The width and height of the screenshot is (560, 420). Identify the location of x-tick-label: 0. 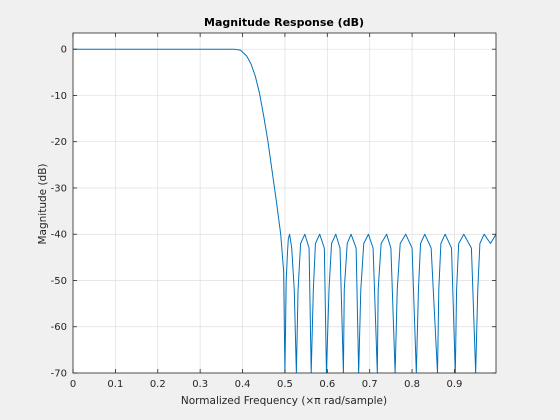
(73, 384).